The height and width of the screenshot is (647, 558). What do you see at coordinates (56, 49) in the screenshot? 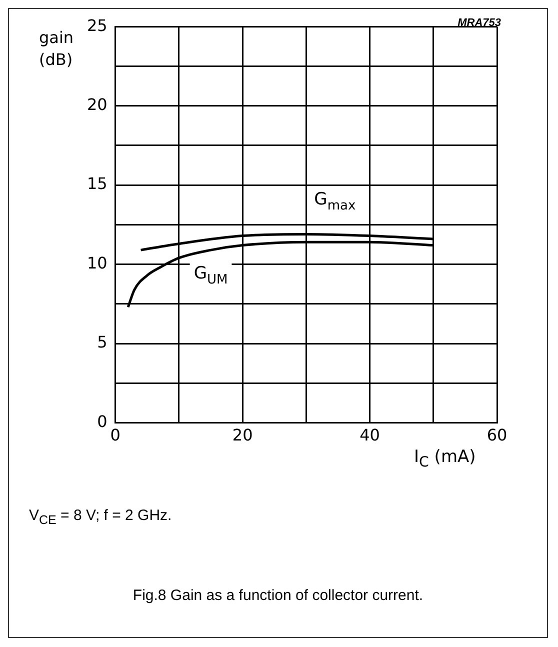
I see `y-axis-title: gain (dB)` at bounding box center [56, 49].